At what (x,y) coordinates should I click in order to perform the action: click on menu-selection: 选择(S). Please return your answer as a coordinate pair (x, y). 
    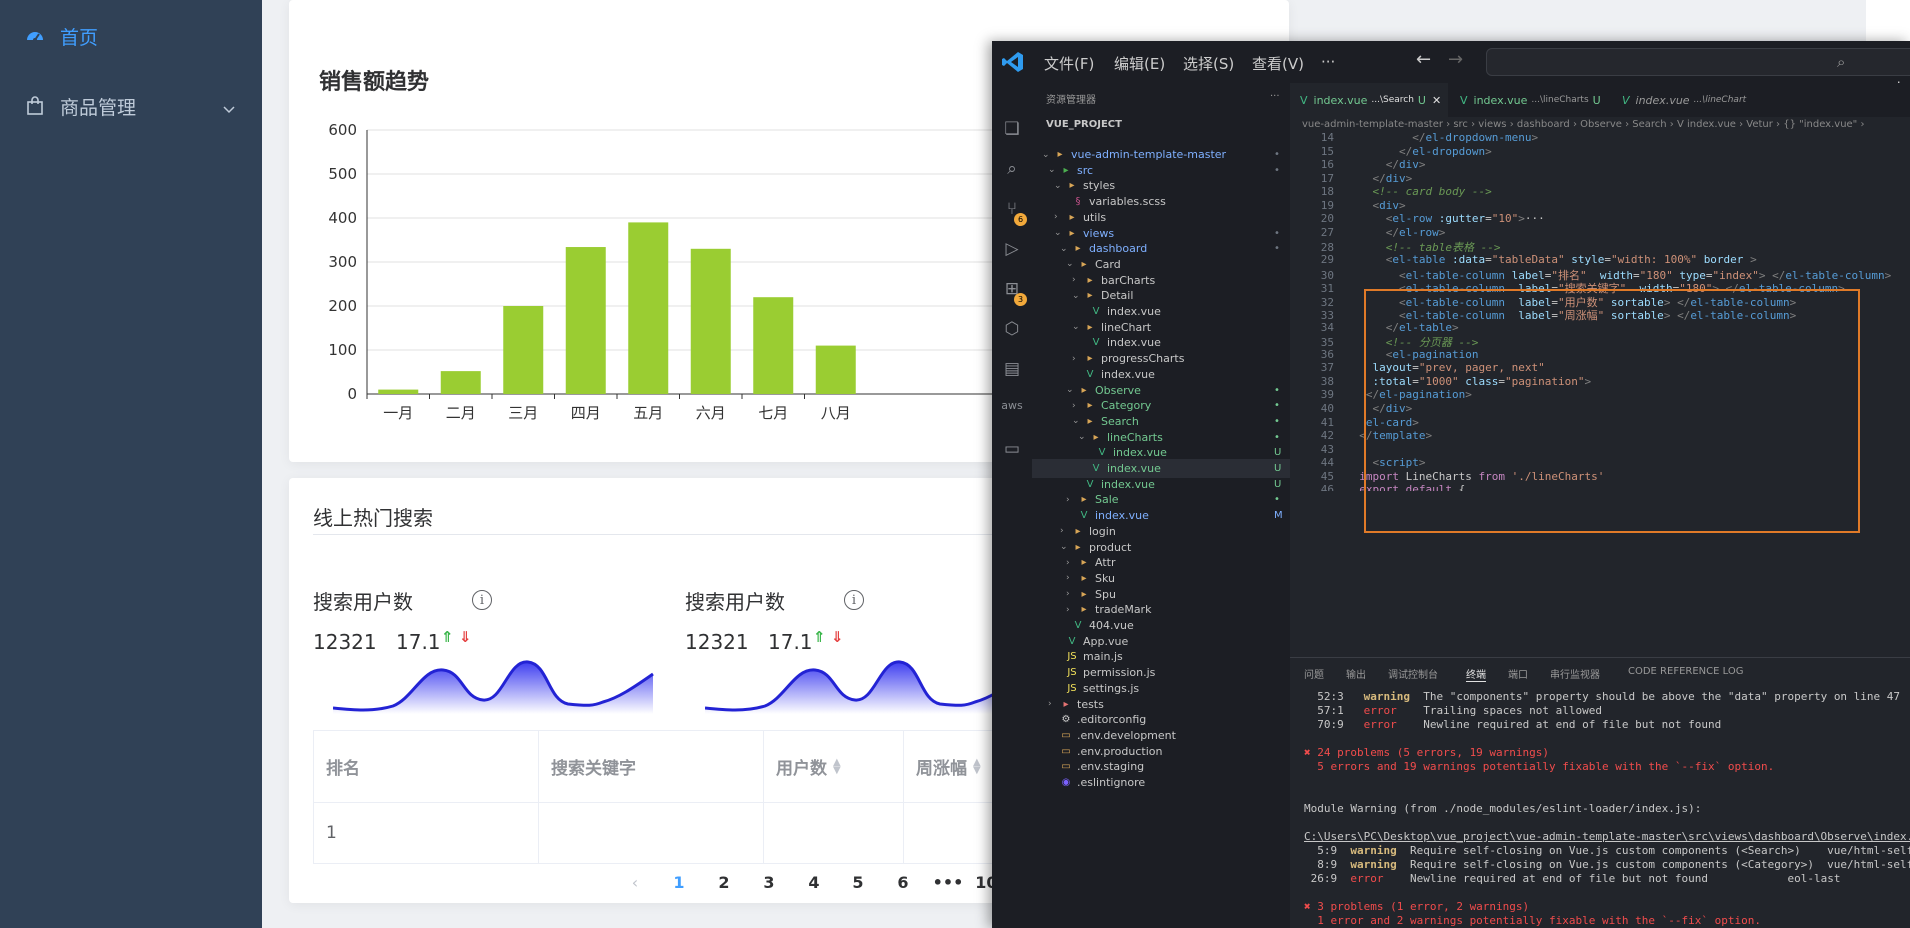
    Looking at the image, I should click on (1209, 64).